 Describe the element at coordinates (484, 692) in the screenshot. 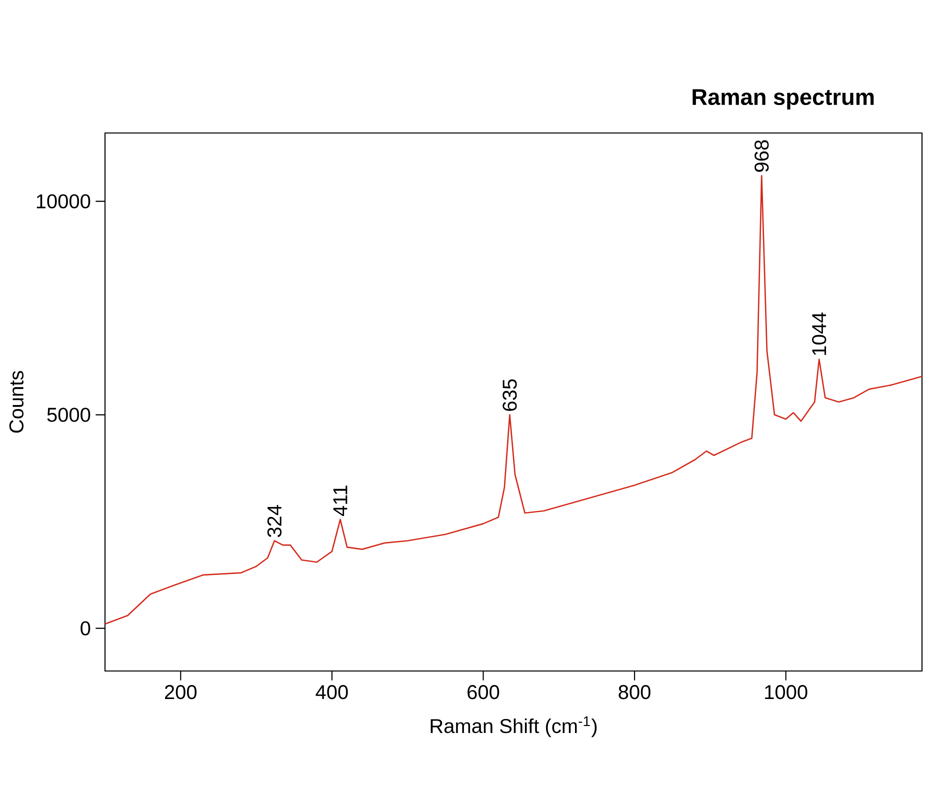

I see `x-tick-label: 600` at that location.